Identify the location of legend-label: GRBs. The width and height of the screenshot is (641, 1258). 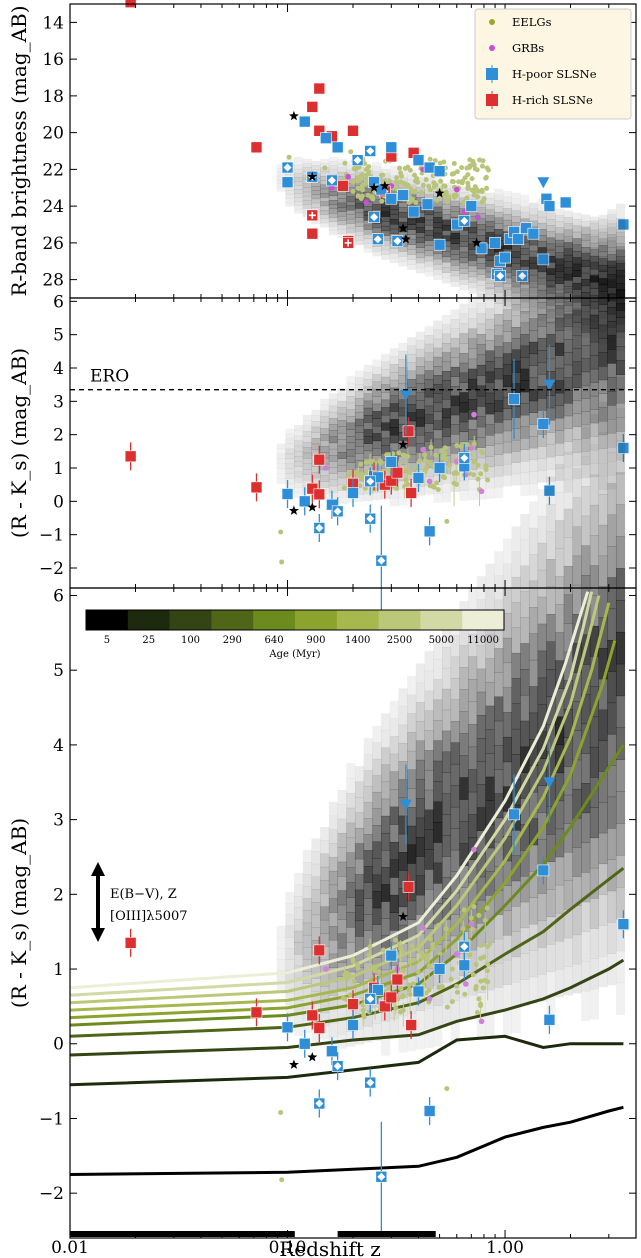
(528, 48).